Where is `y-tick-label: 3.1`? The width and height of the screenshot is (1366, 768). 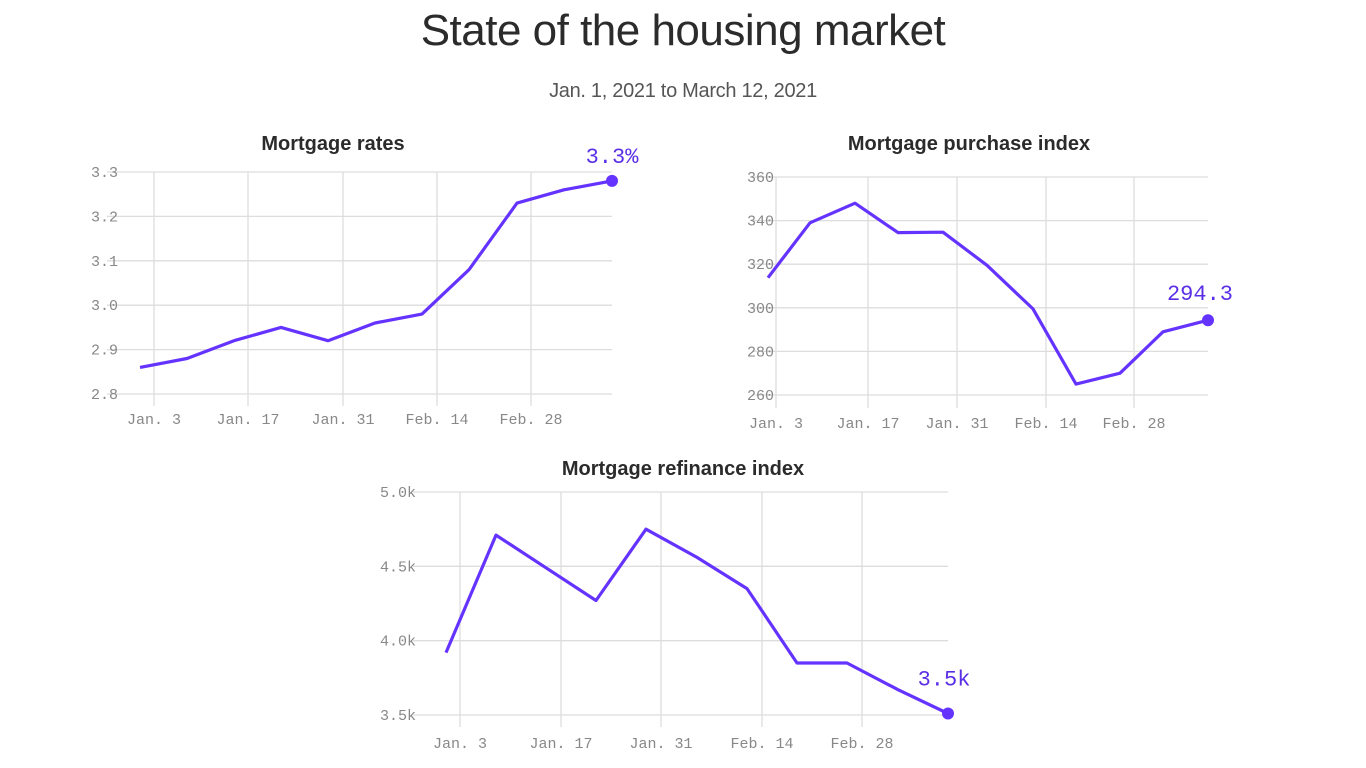
y-tick-label: 3.1 is located at coordinates (104, 262).